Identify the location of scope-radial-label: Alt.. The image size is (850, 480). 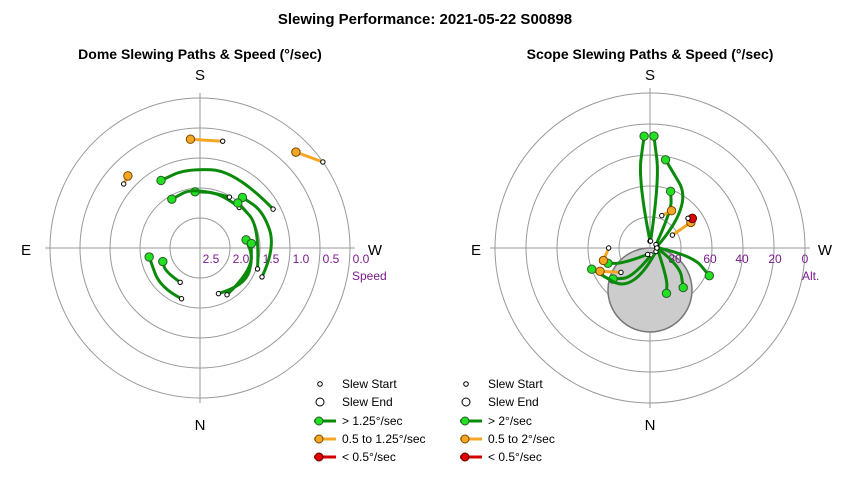
(810, 276).